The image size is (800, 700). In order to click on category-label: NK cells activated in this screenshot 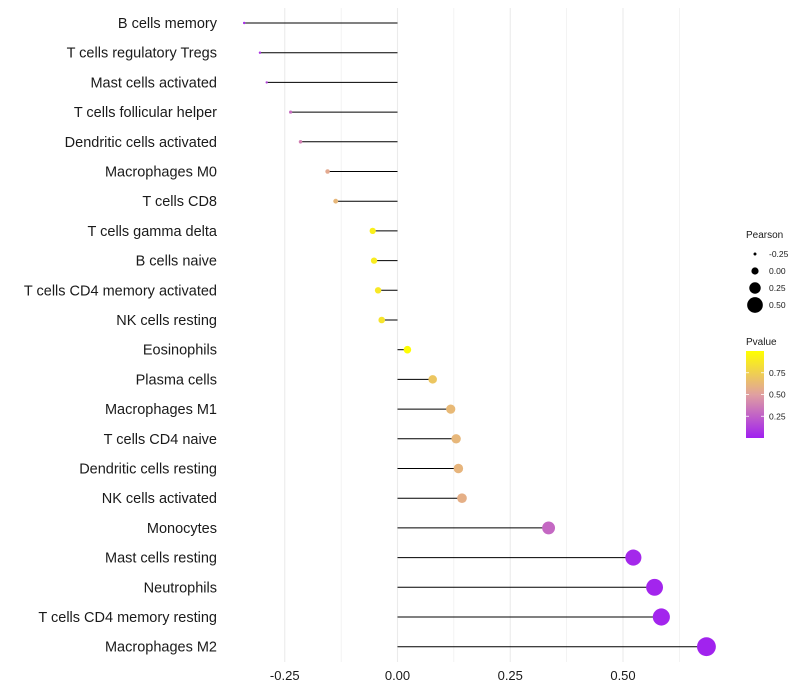, I will do `click(159, 499)`.